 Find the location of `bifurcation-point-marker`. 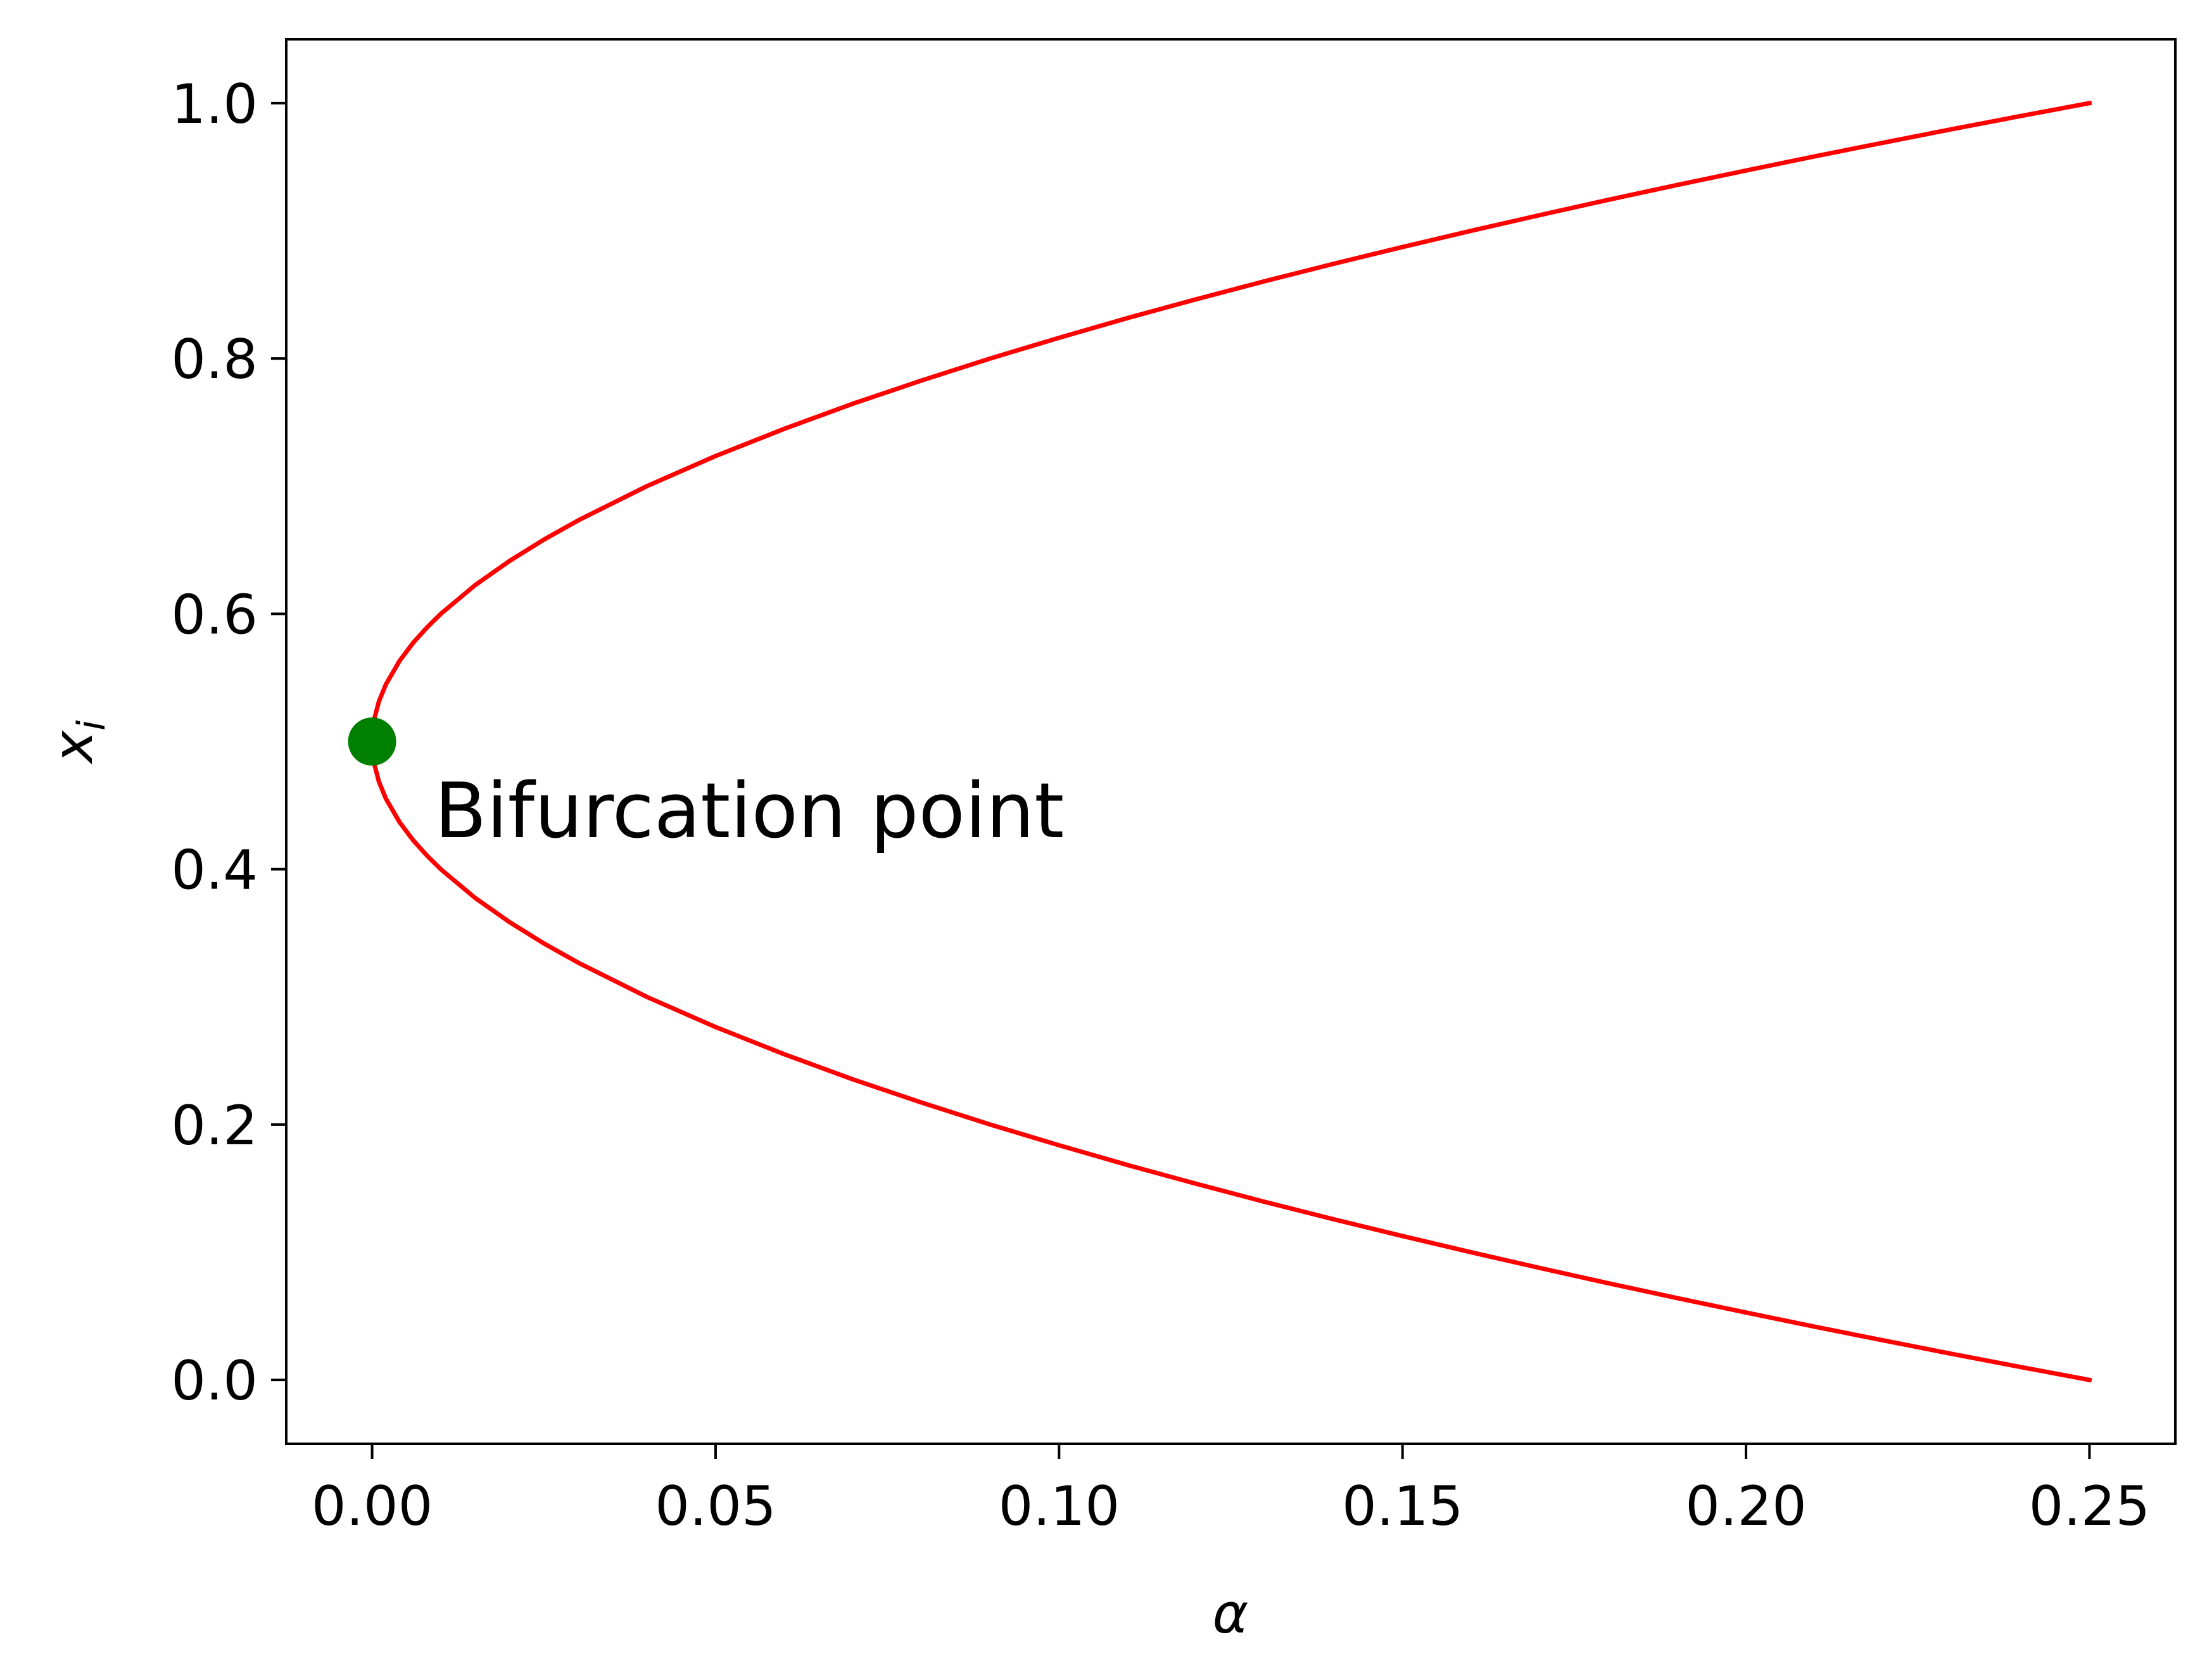

bifurcation-point-marker is located at coordinates (372, 742).